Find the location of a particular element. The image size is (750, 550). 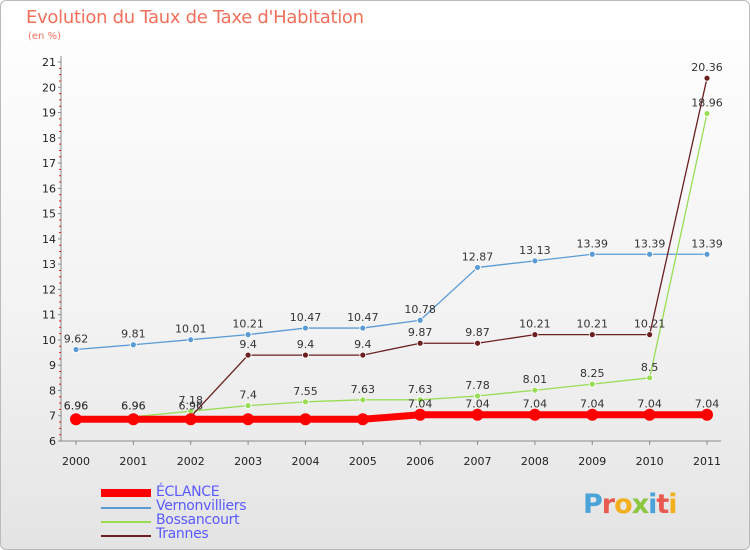

x-tick-label: 2002 is located at coordinates (191, 461).